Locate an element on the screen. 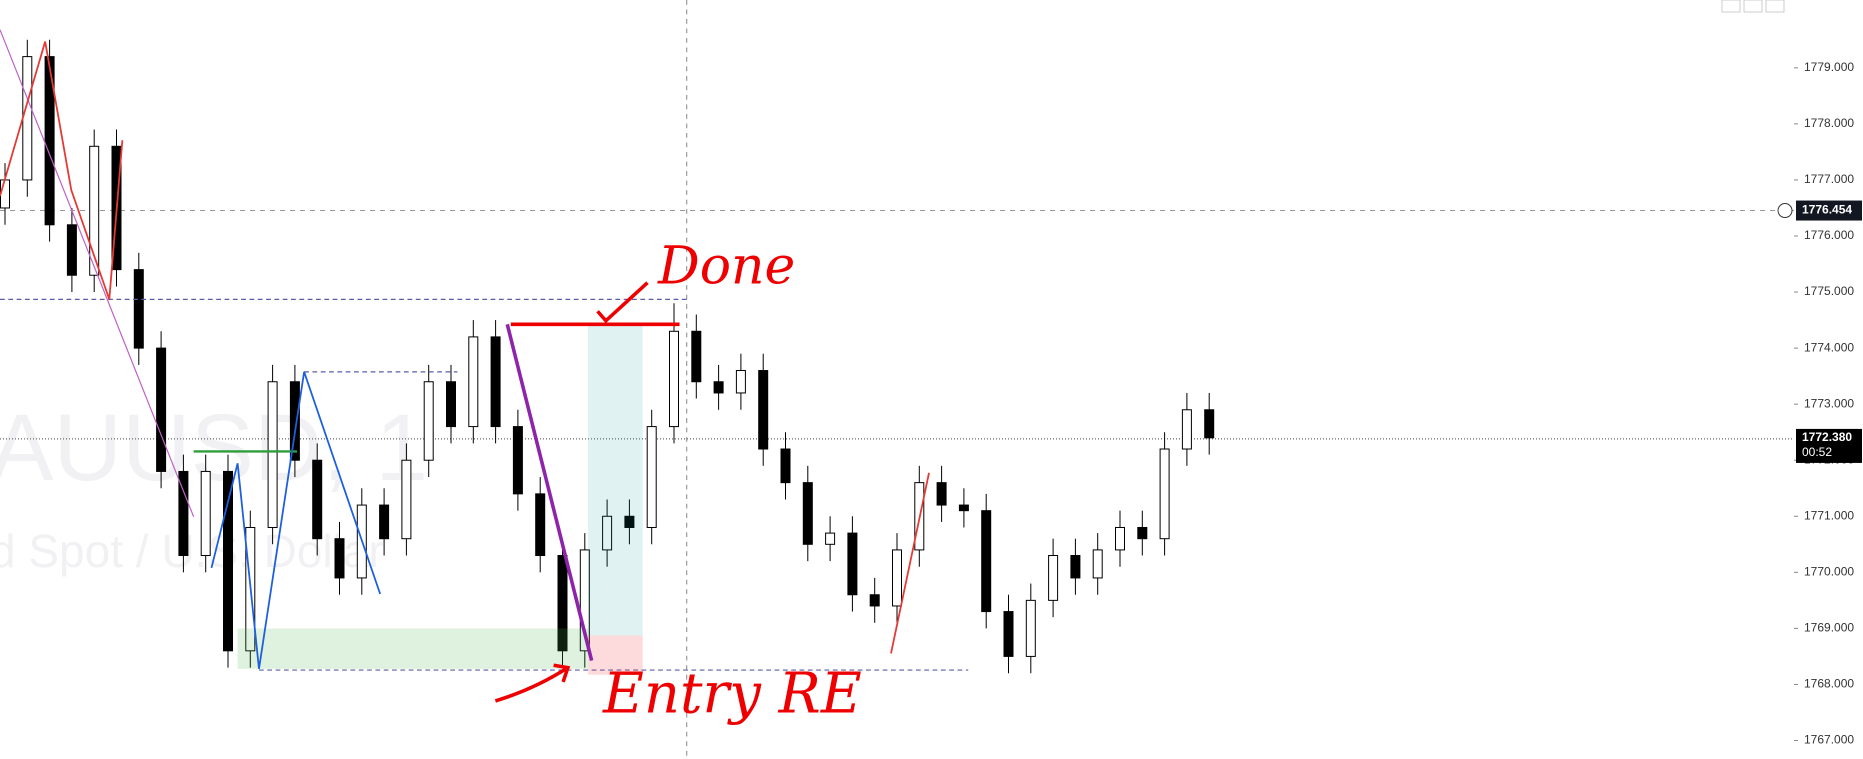  stop-zone is located at coordinates (615, 655).